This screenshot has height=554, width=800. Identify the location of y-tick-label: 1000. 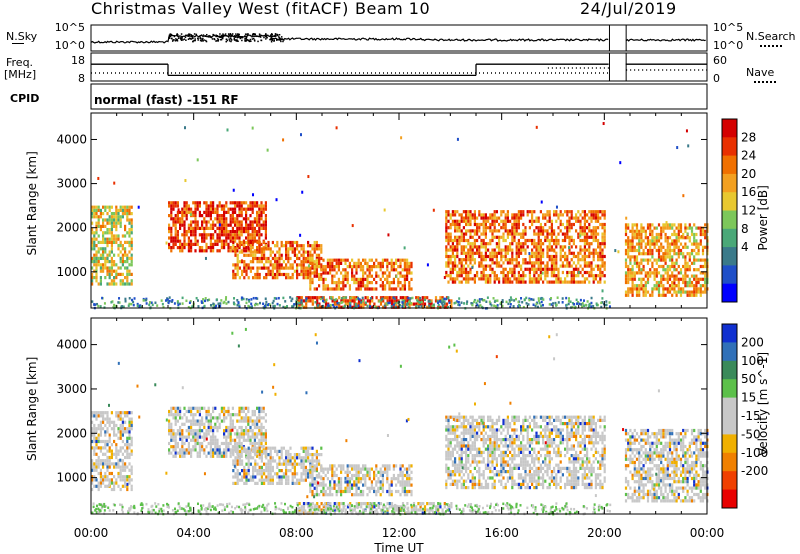
(71, 272).